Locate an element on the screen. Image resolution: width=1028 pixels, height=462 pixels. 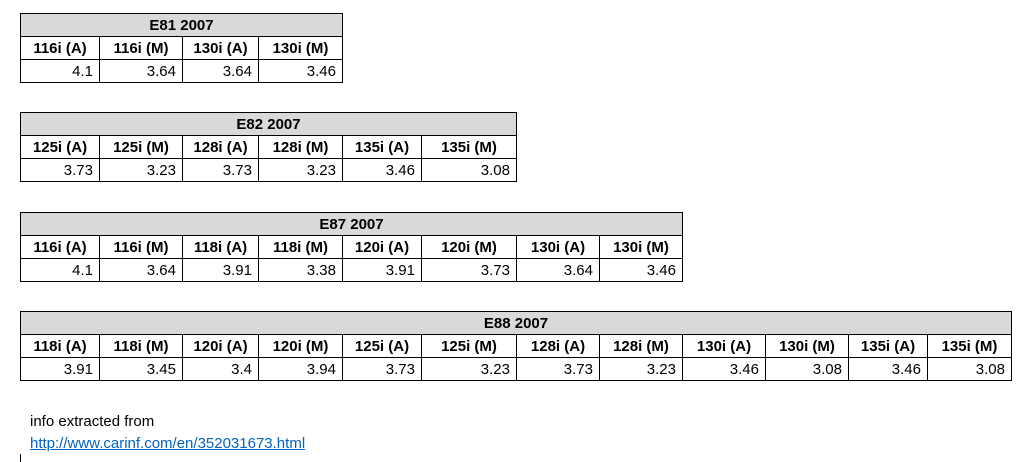
value-cell: 3.38 is located at coordinates (300, 270).